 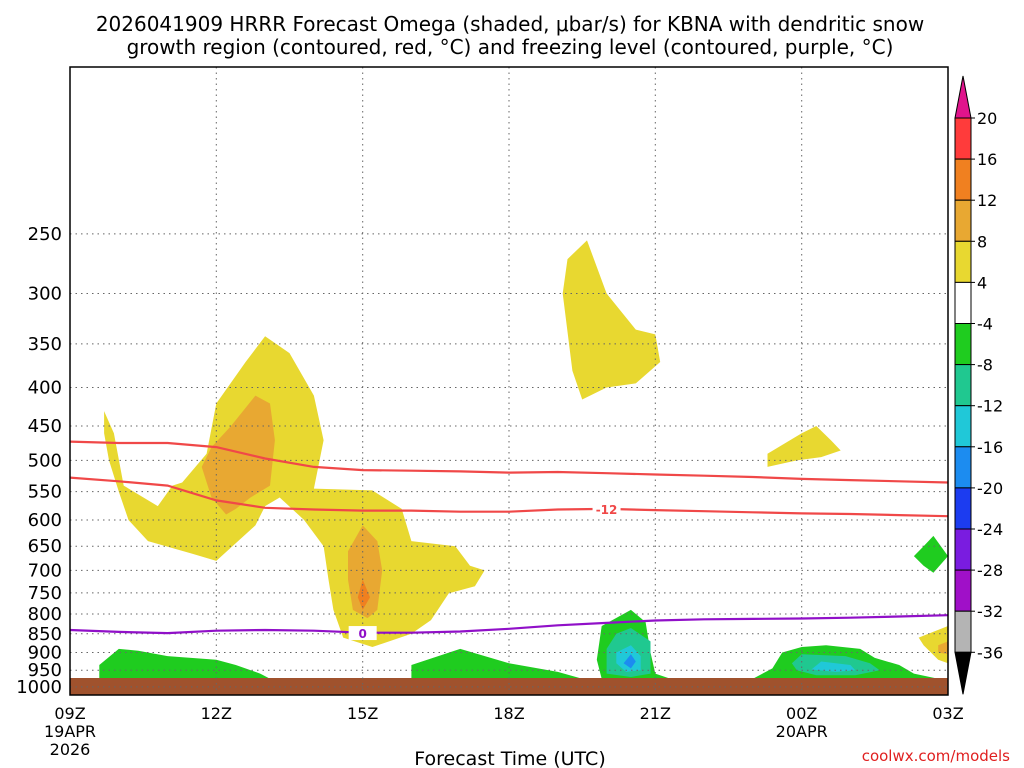 I want to click on colorbar-label: 4, so click(x=982, y=282).